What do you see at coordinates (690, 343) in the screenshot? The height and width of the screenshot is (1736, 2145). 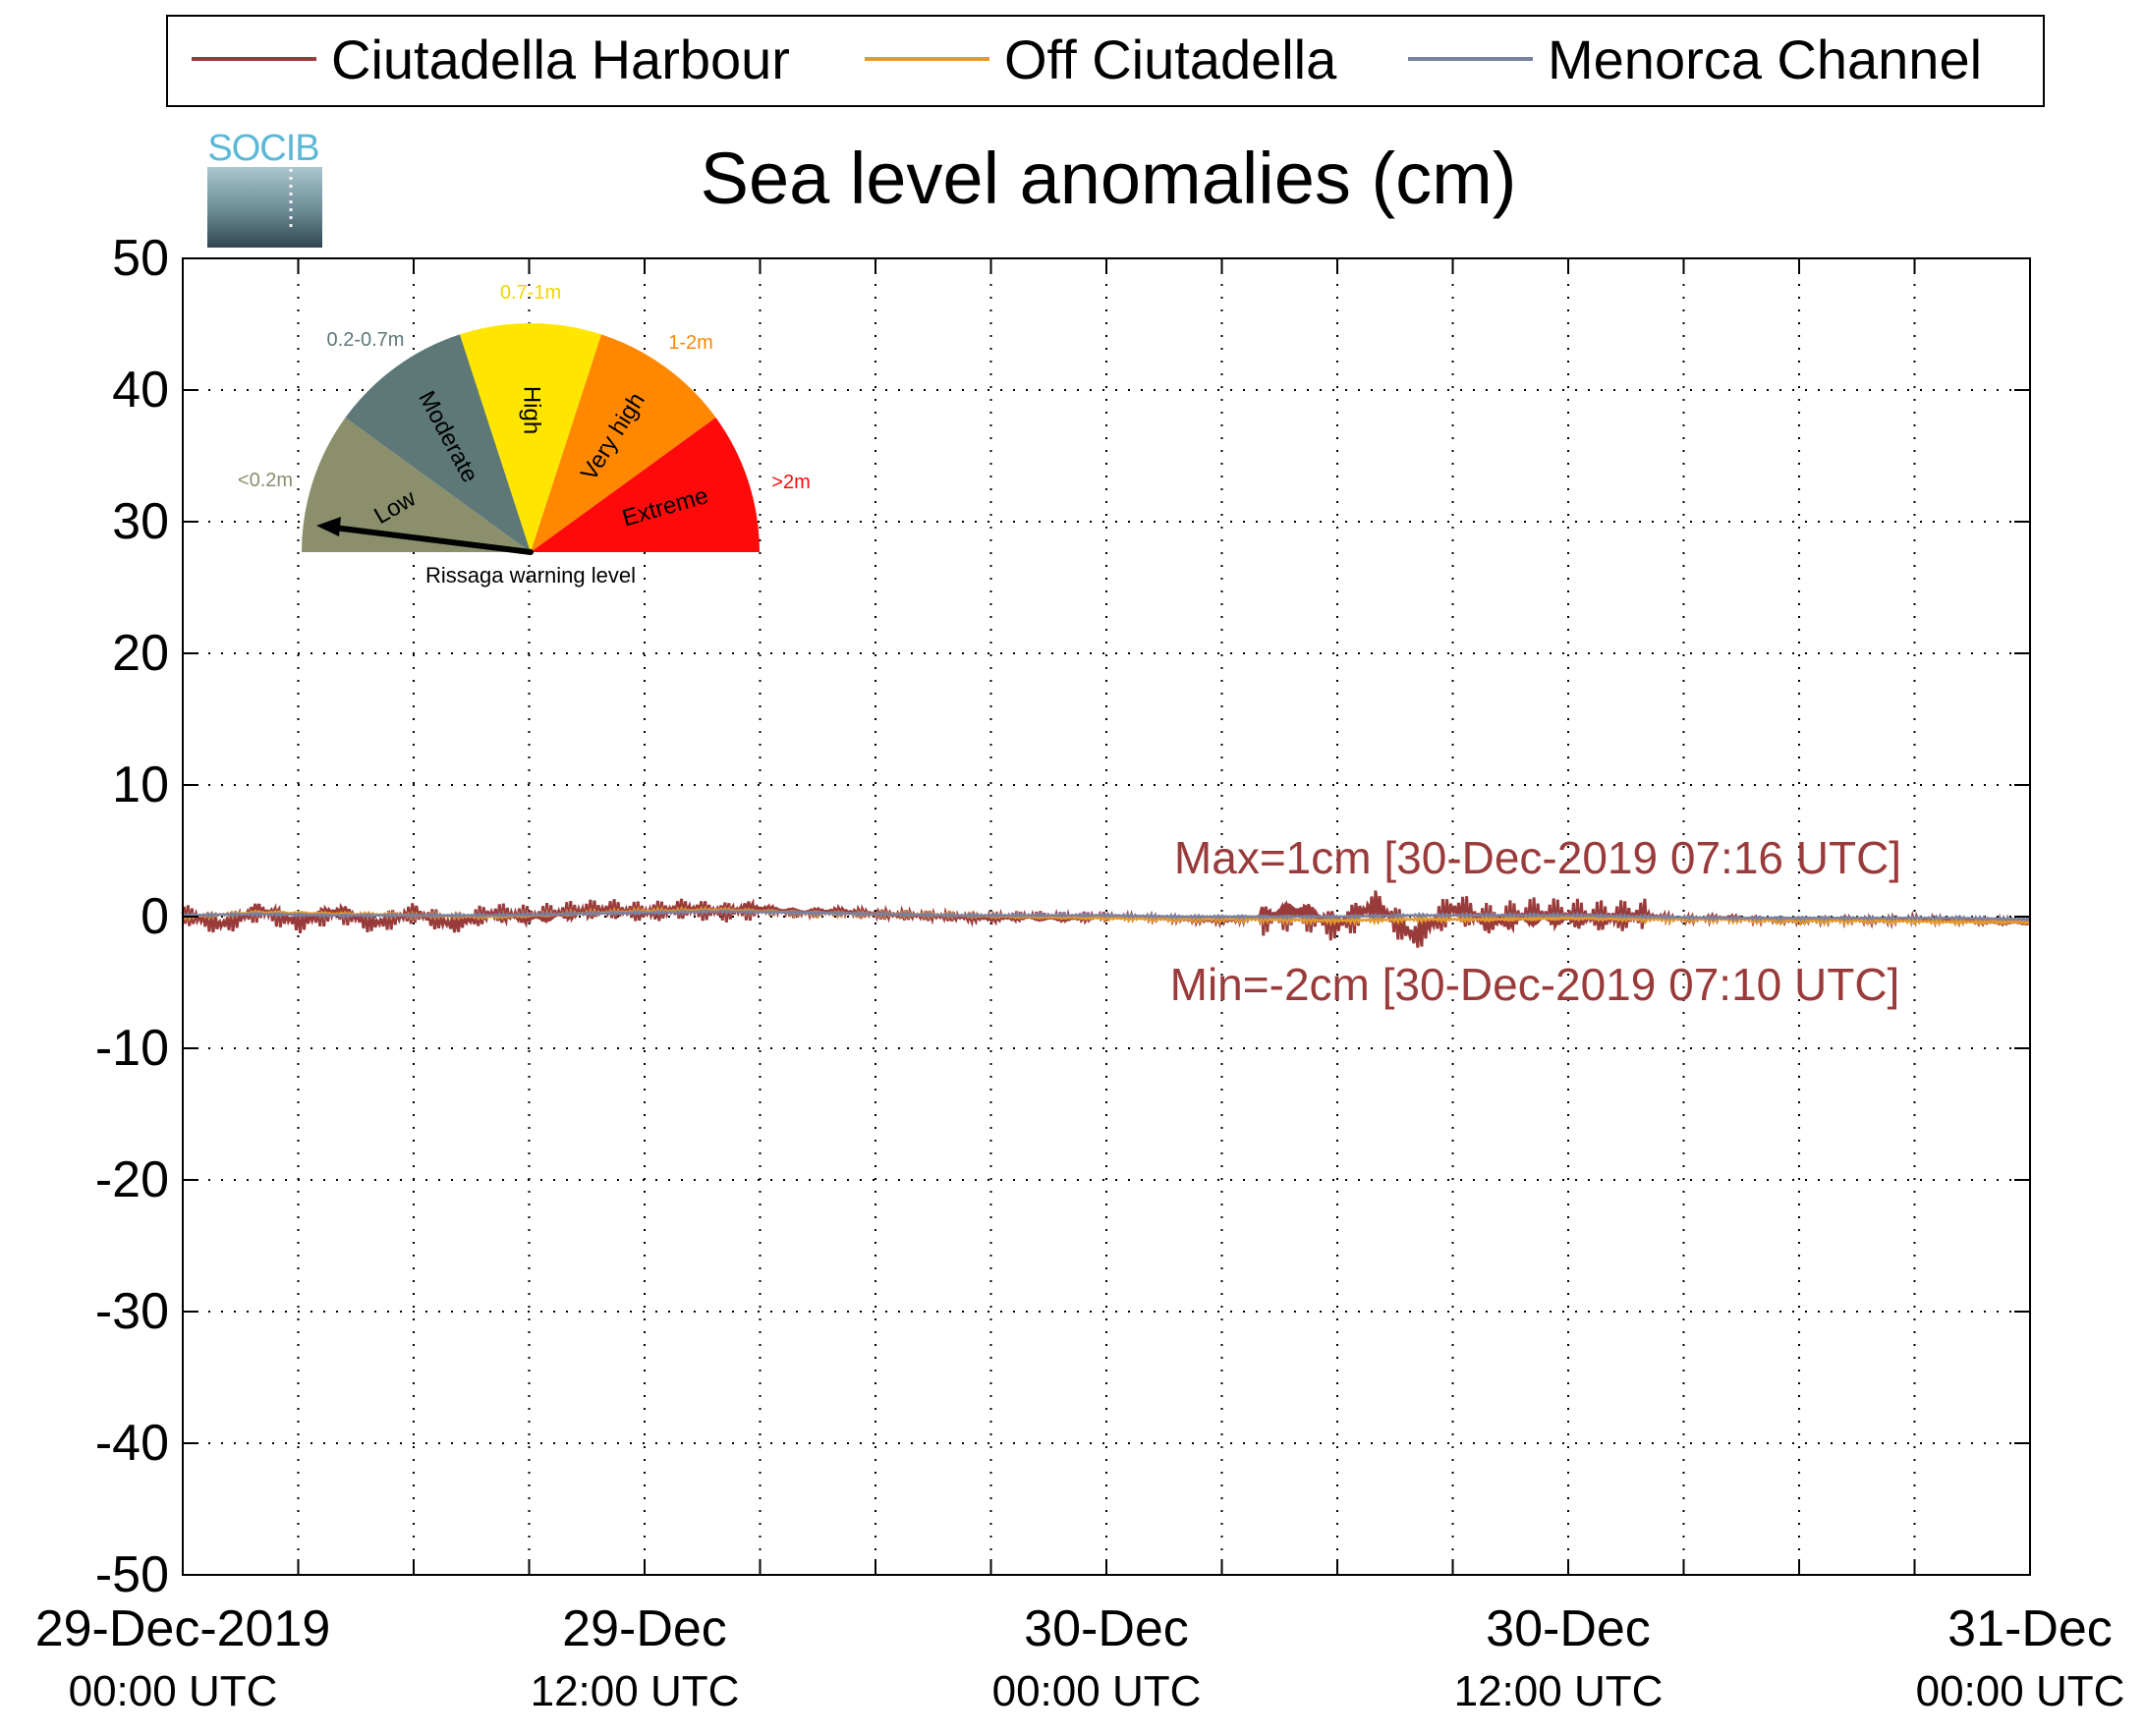 I see `gauge-range-label: 1-2m` at bounding box center [690, 343].